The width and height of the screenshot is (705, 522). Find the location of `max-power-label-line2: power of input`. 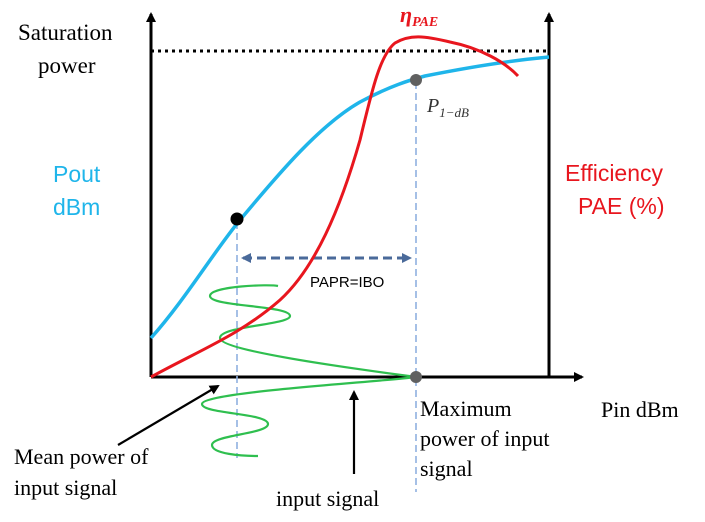

max-power-label-line2: power of input is located at coordinates (485, 438).